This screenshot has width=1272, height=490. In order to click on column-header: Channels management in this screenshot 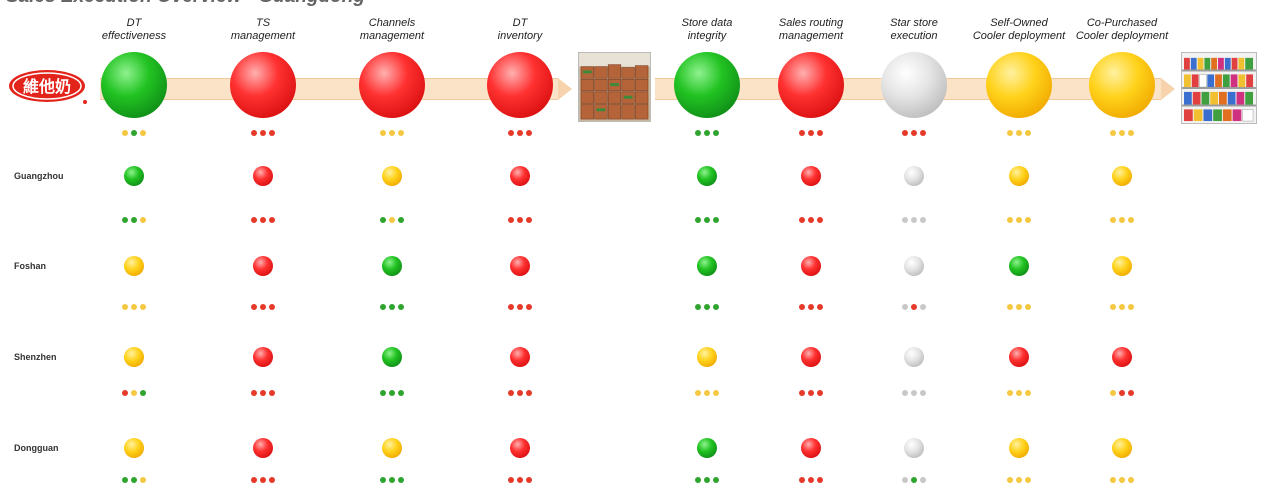, I will do `click(392, 29)`.